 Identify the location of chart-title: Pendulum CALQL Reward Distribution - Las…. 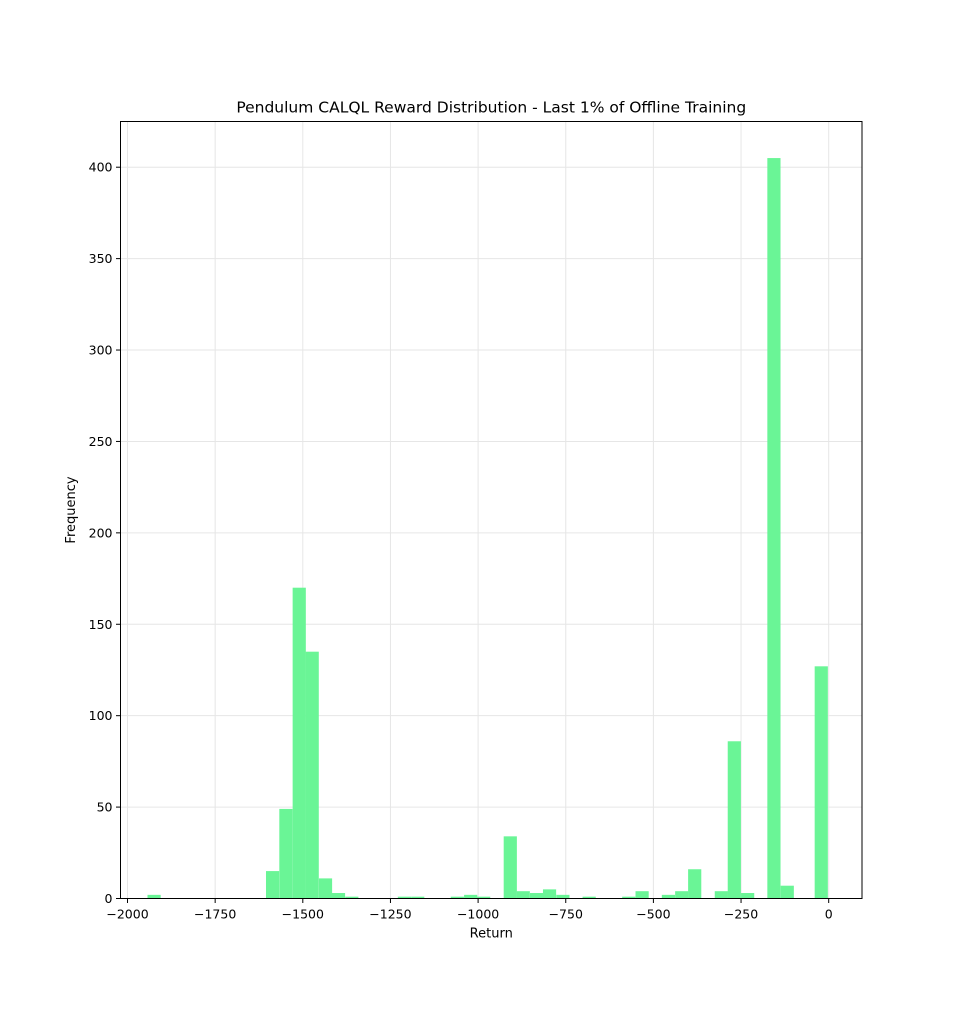
(491, 108).